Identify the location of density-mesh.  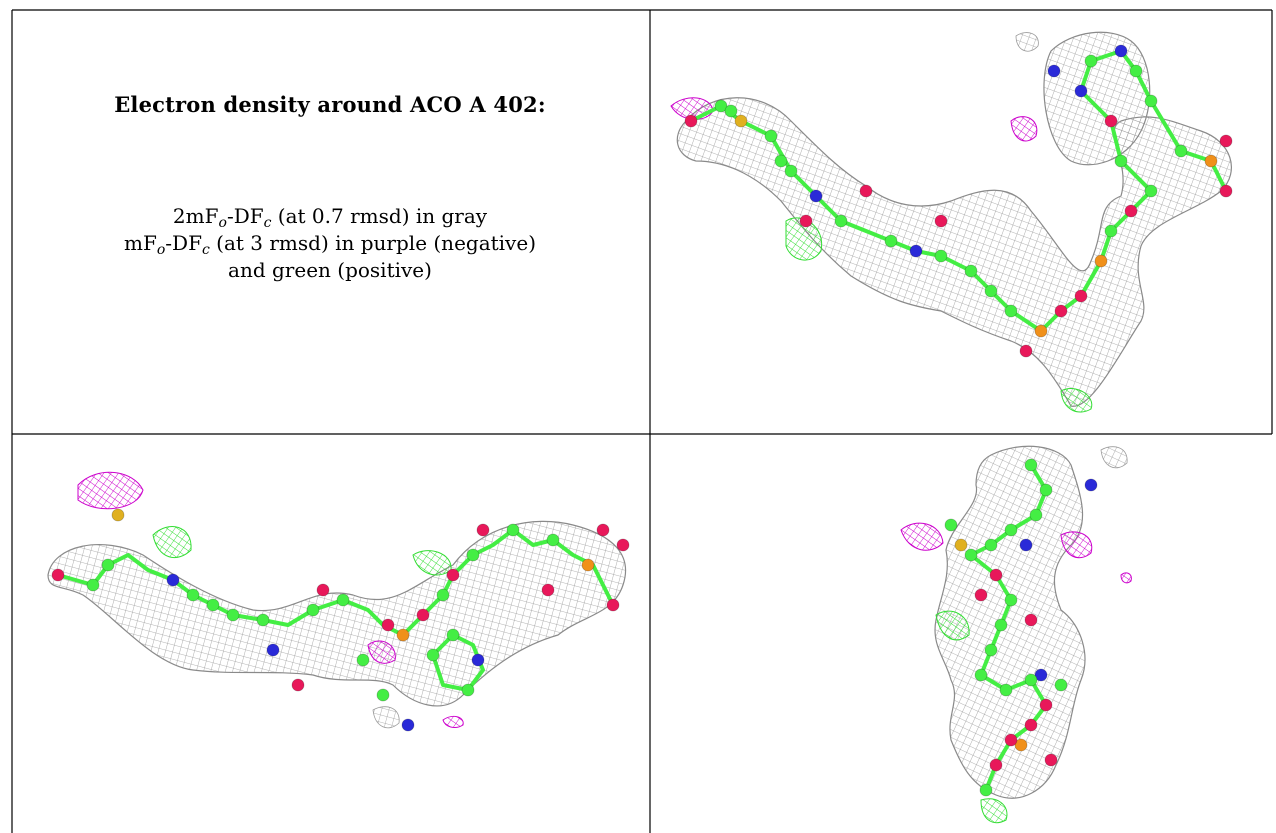
(337, 613).